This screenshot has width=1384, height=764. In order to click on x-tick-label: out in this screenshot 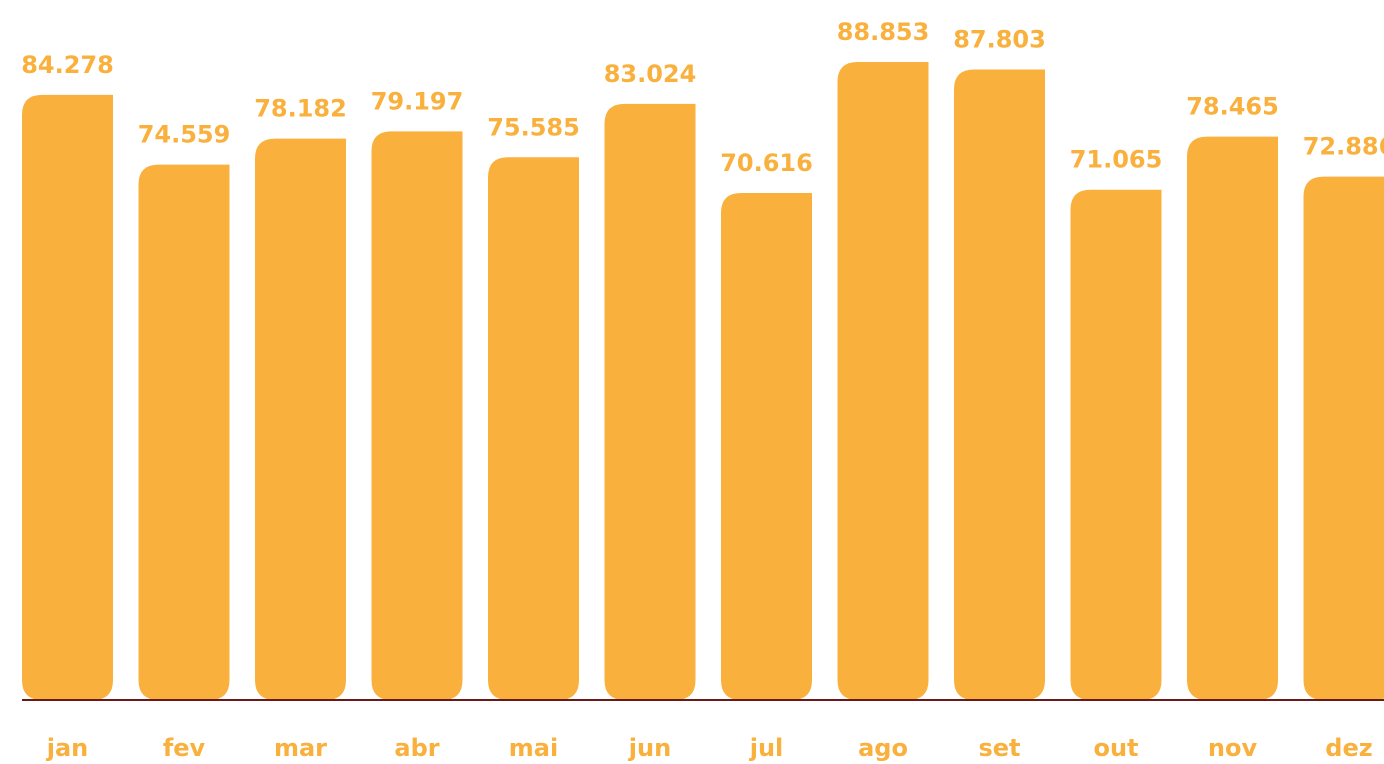, I will do `click(1115, 748)`.